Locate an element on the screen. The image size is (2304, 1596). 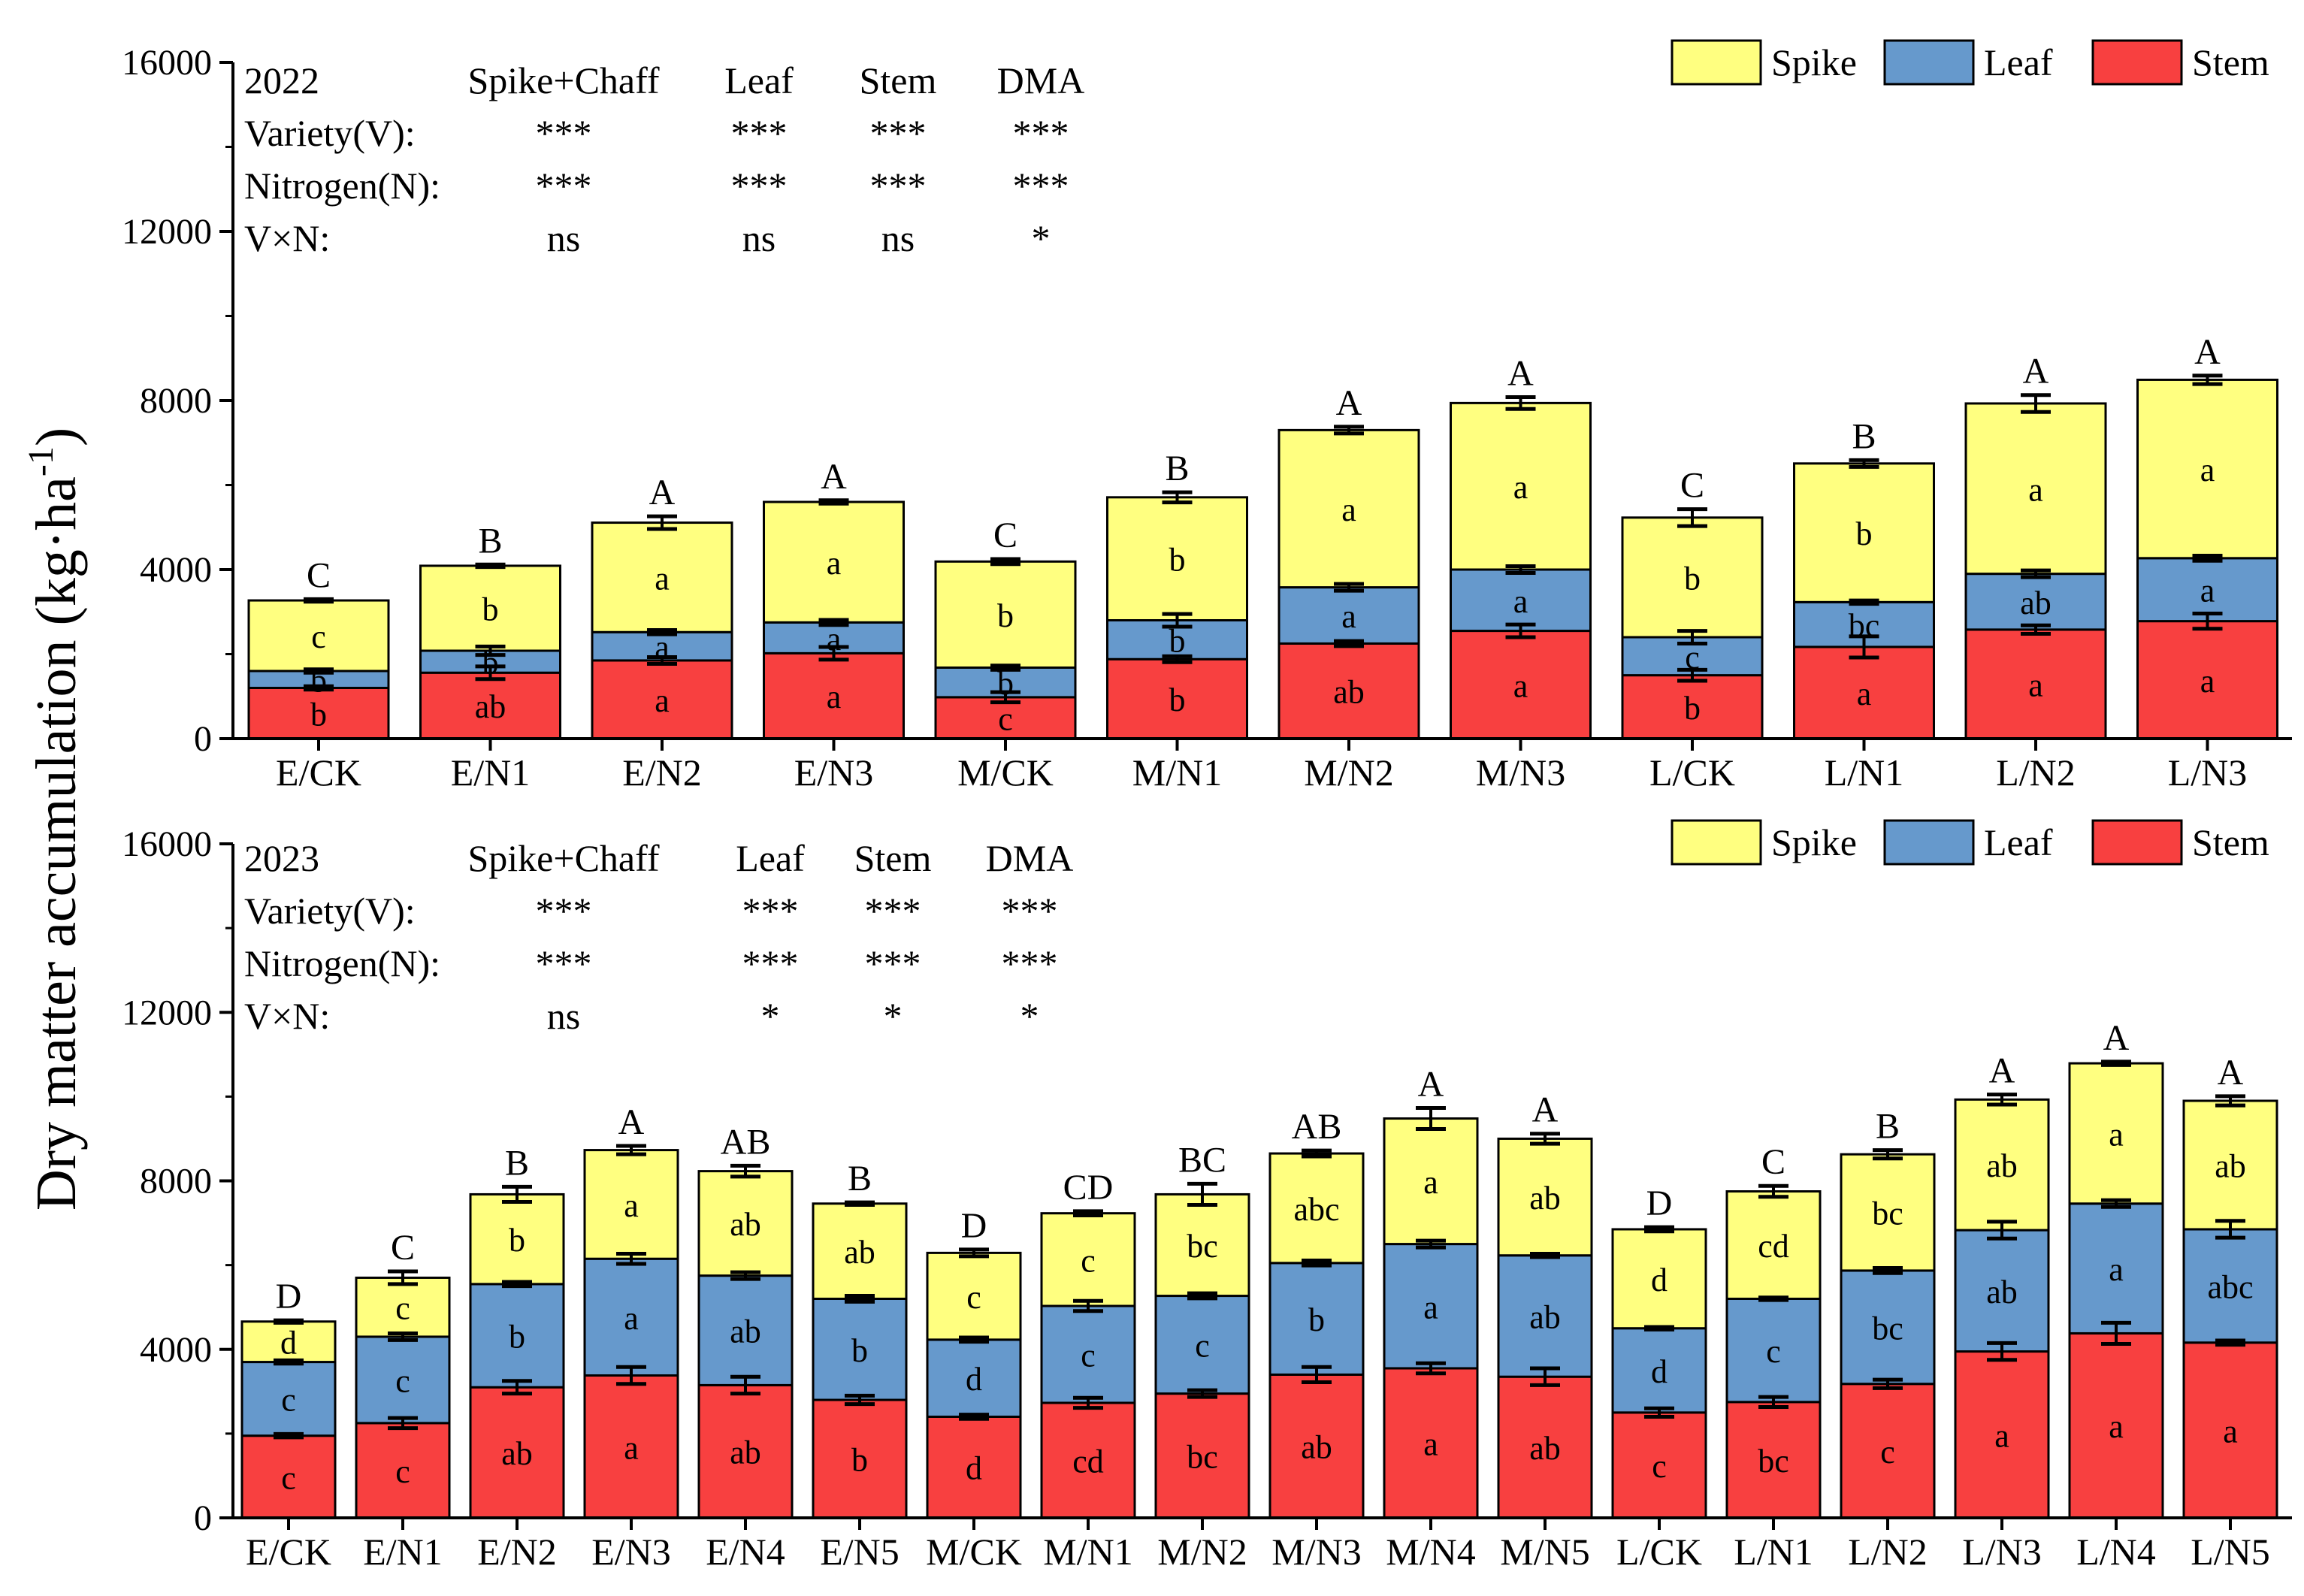
sig-letter-total: BC is located at coordinates (1202, 1160).